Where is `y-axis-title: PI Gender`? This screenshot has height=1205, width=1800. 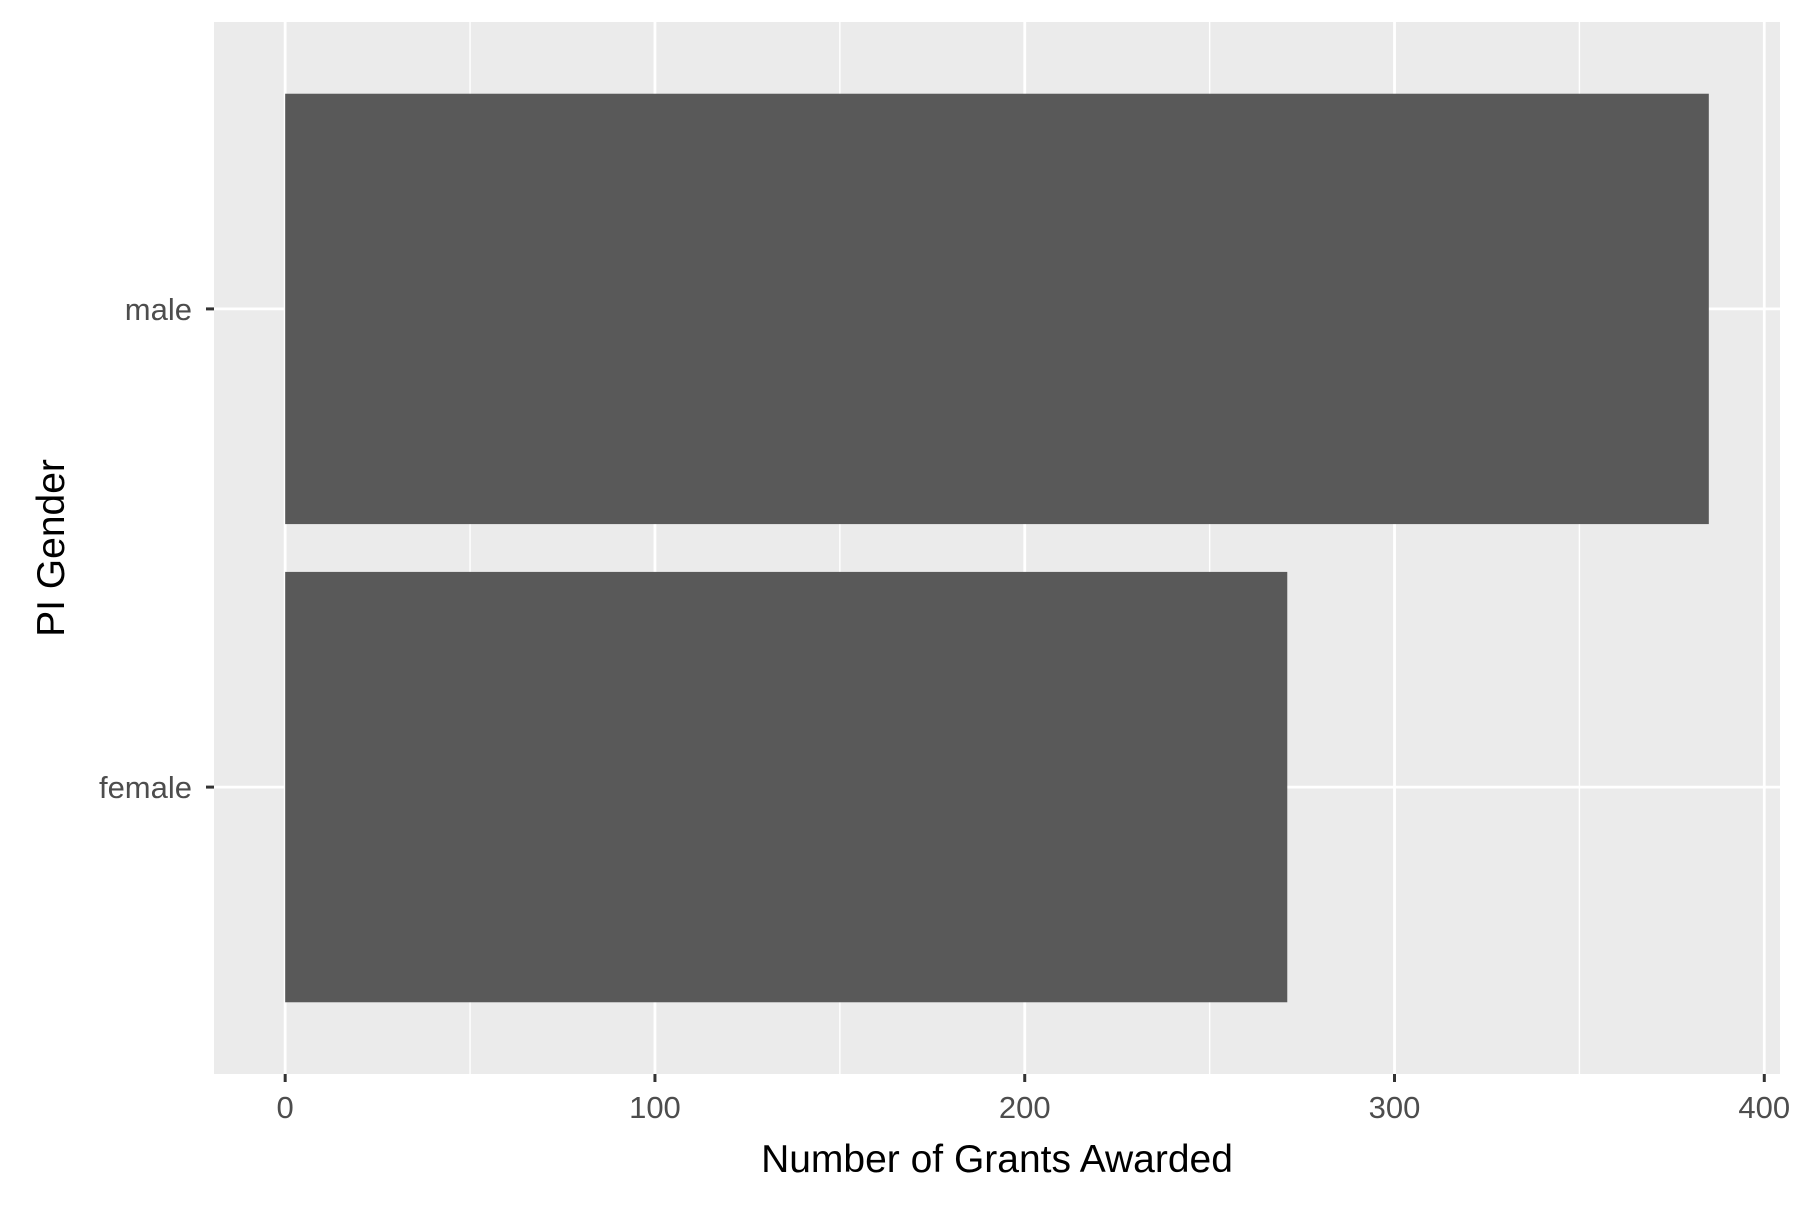
y-axis-title: PI Gender is located at coordinates (51, 548).